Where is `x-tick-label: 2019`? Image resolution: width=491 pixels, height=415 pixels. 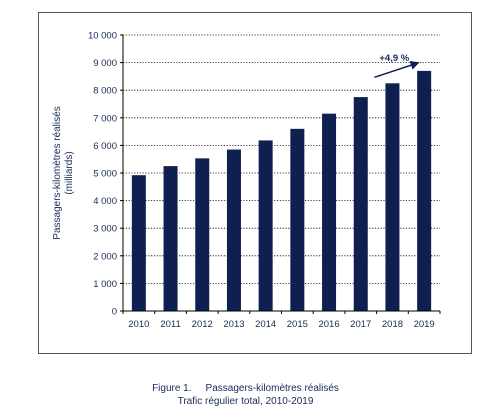 x-tick-label: 2019 is located at coordinates (424, 324).